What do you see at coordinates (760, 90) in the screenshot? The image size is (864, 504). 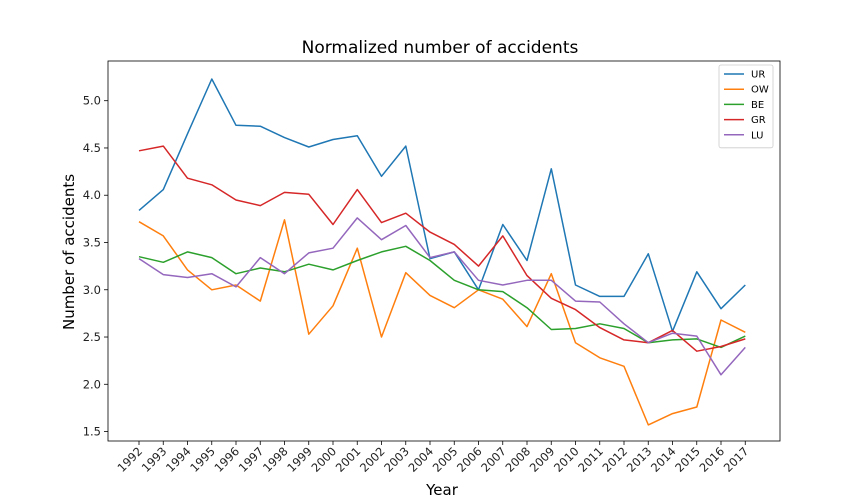 I see `legend-label-ow: OW` at bounding box center [760, 90].